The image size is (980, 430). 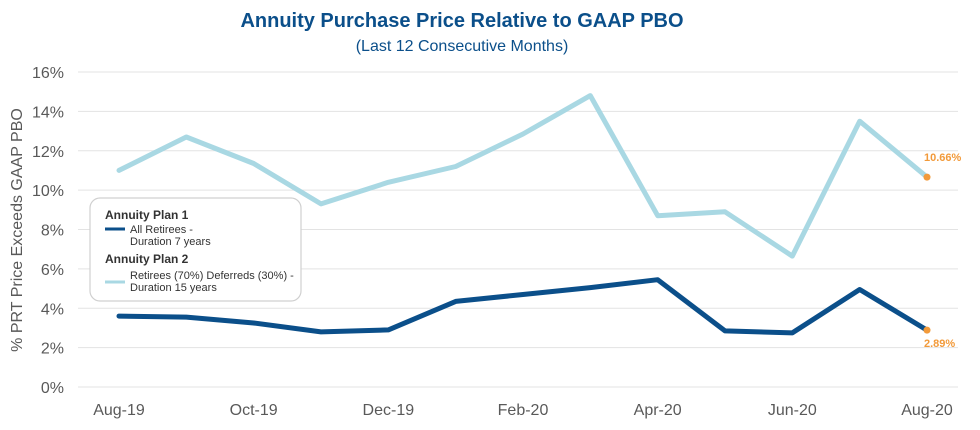 I want to click on legend-box, so click(x=195, y=249).